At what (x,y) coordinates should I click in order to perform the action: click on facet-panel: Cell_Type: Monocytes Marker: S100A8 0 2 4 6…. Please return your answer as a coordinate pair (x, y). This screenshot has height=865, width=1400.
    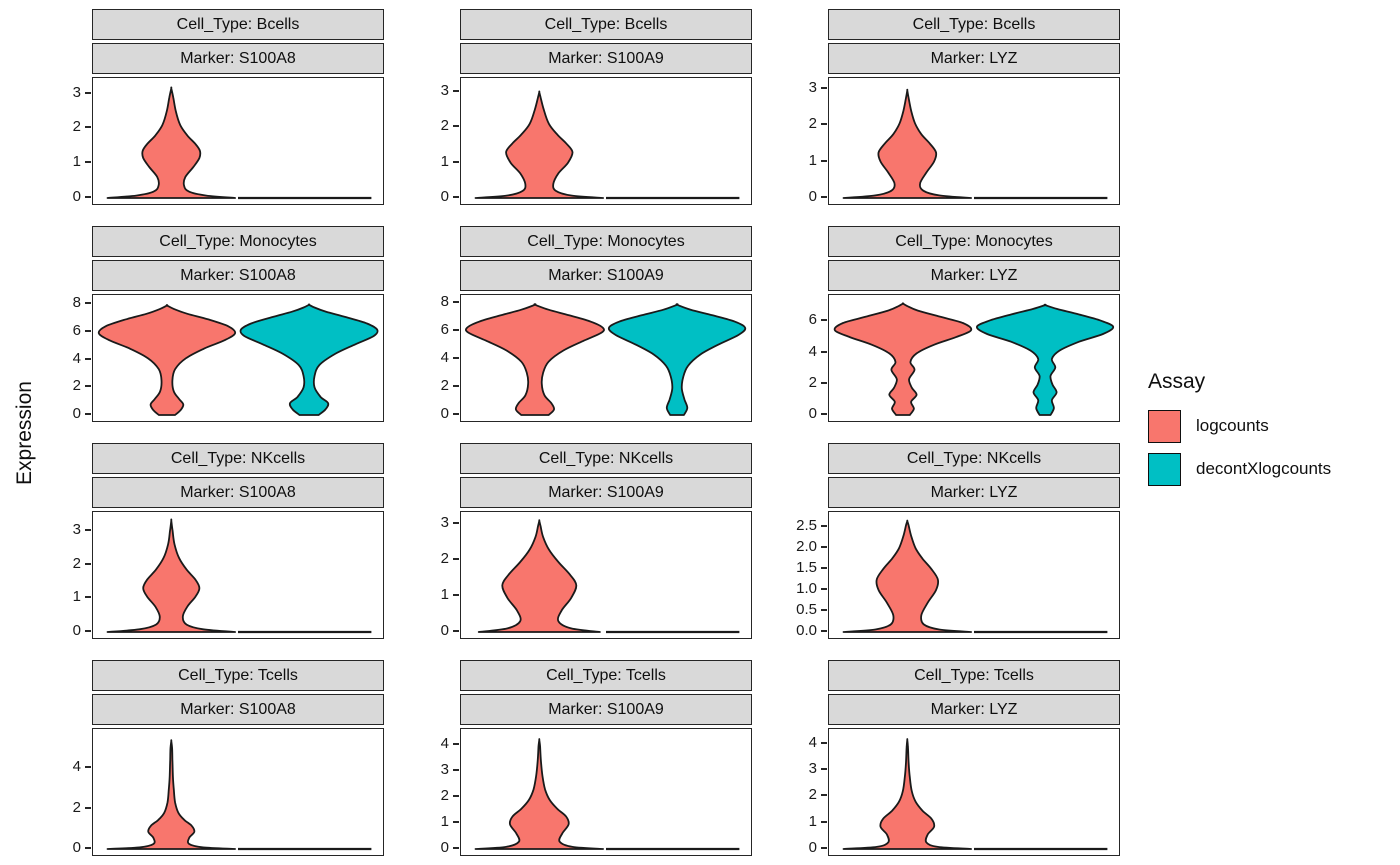
    Looking at the image, I should click on (215, 324).